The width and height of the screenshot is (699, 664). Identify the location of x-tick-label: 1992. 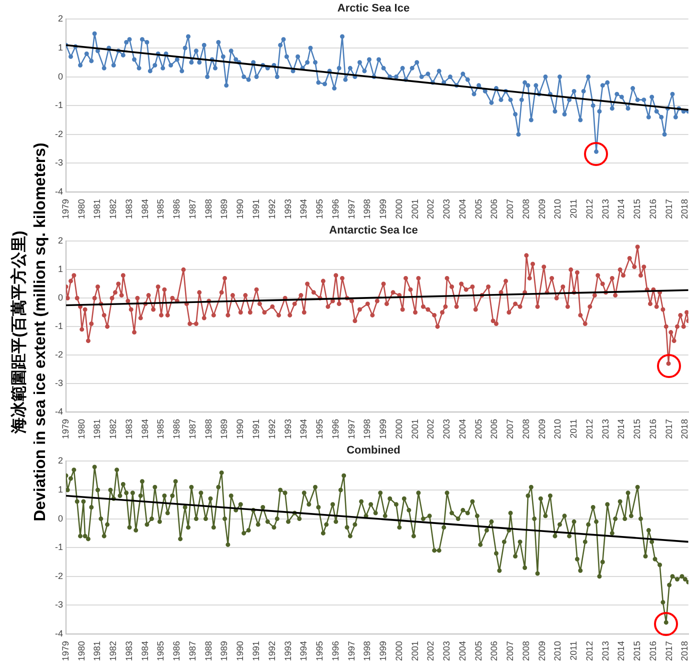
(271, 209).